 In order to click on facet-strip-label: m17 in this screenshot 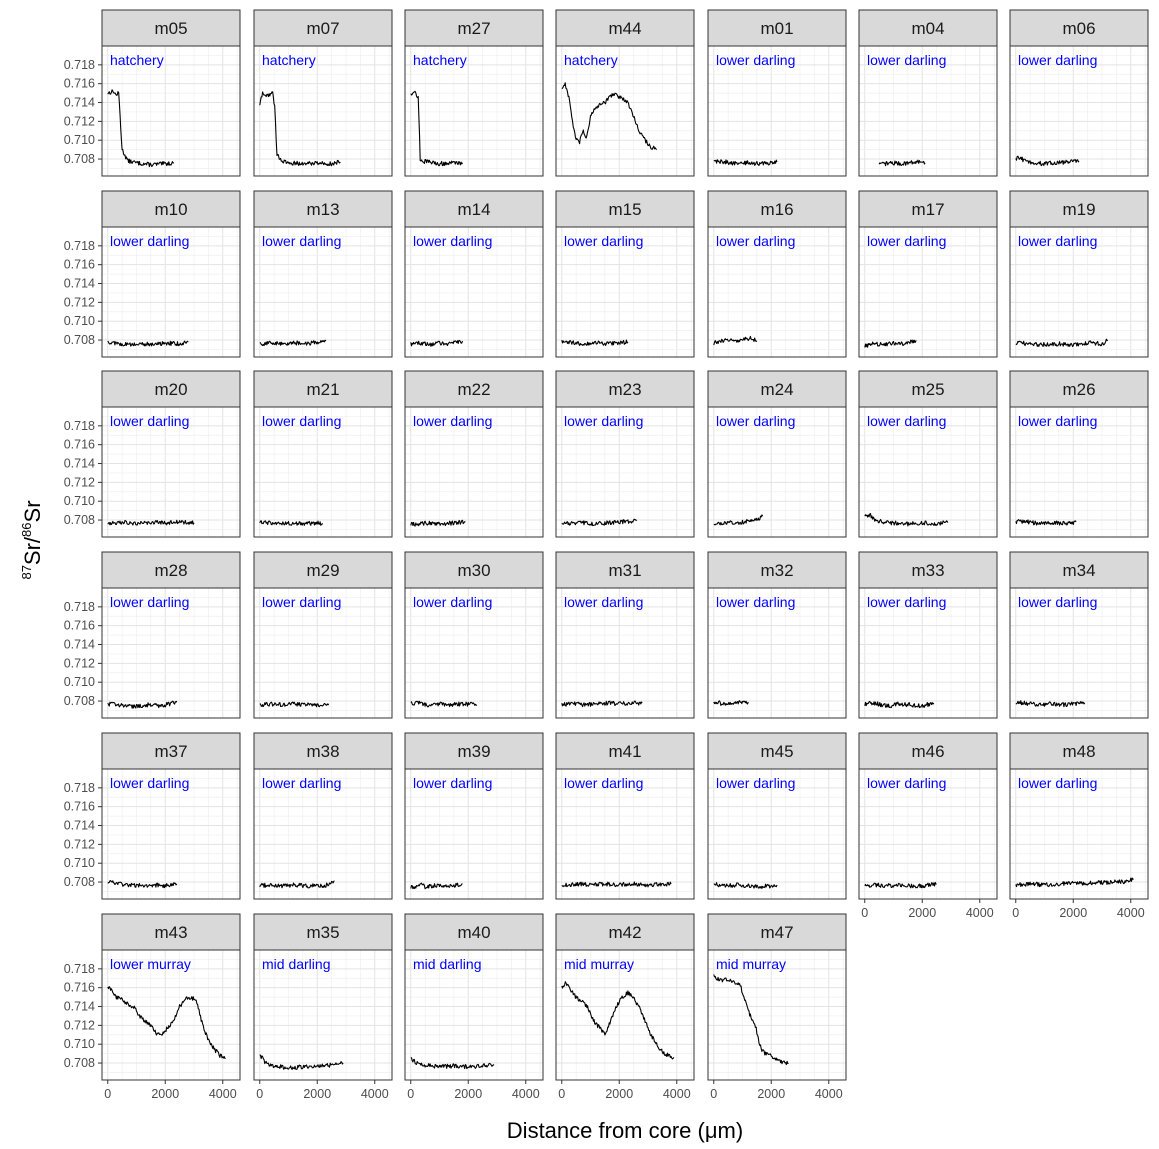, I will do `click(927, 209)`.